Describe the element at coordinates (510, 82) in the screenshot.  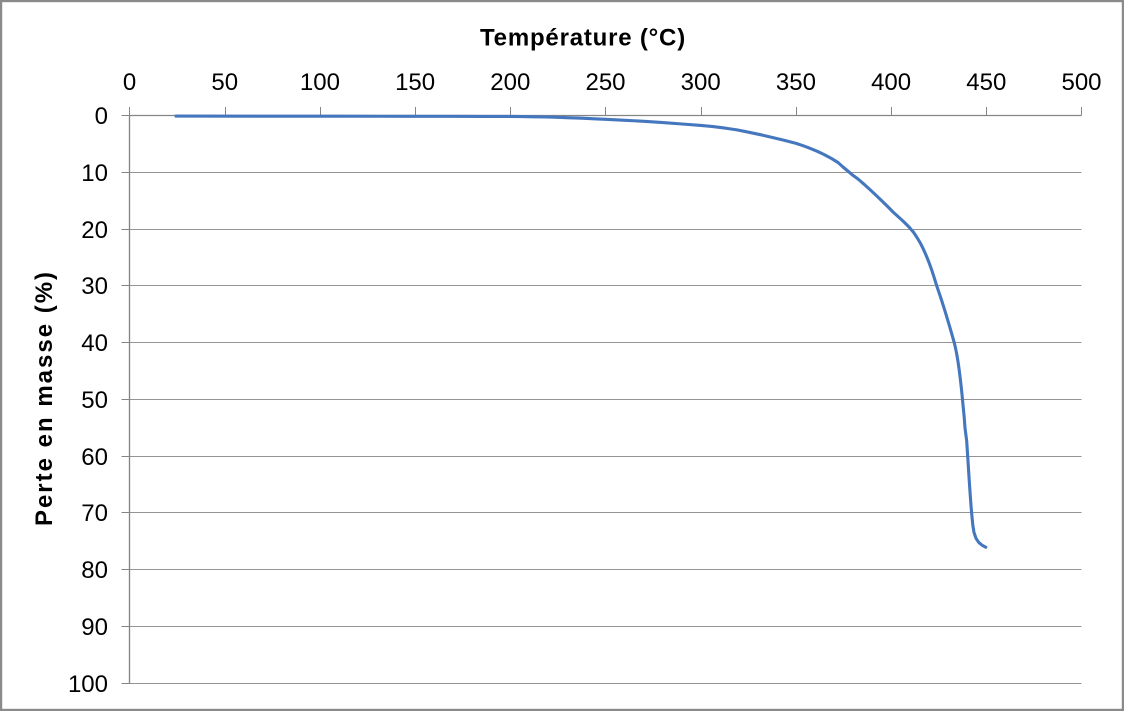
I see `svg-text: 200` at that location.